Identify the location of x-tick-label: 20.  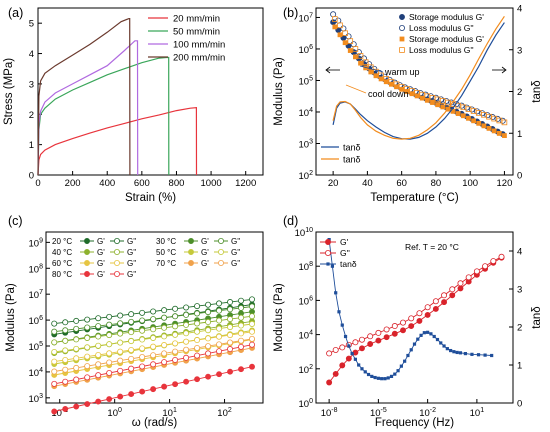
(333, 183).